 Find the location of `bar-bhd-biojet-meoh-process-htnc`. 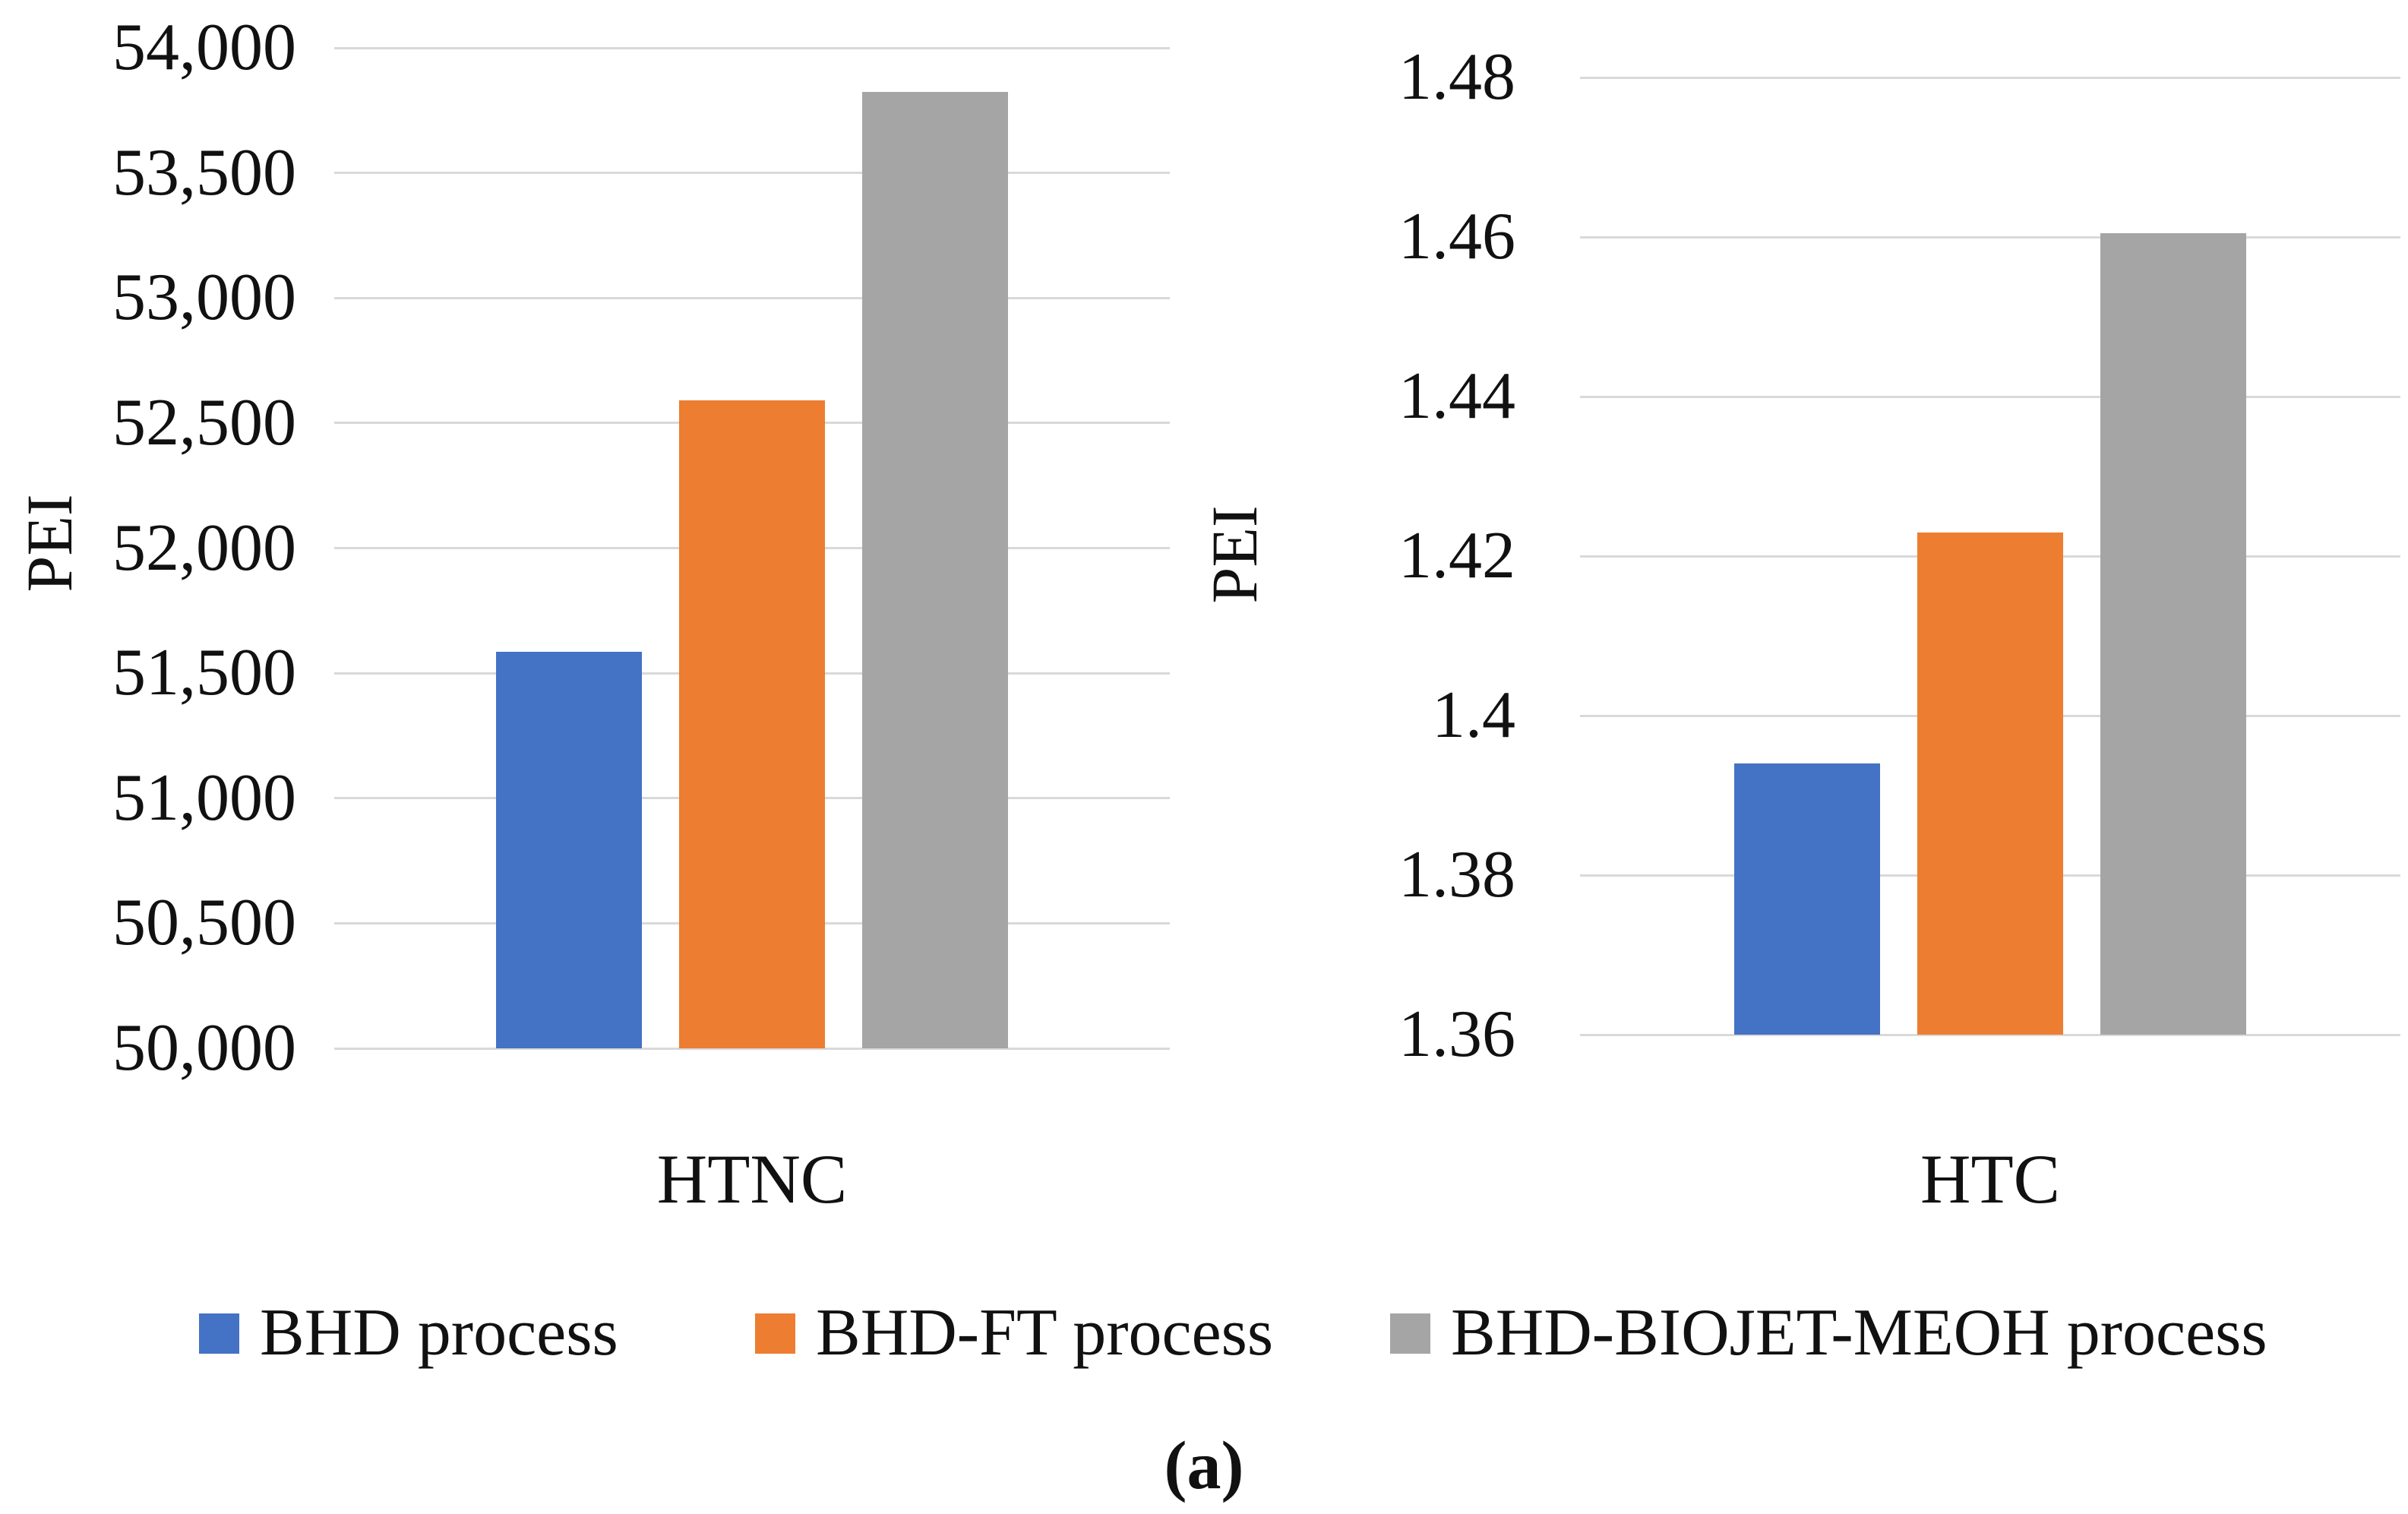

bar-bhd-biojet-meoh-process-htnc is located at coordinates (935, 569).